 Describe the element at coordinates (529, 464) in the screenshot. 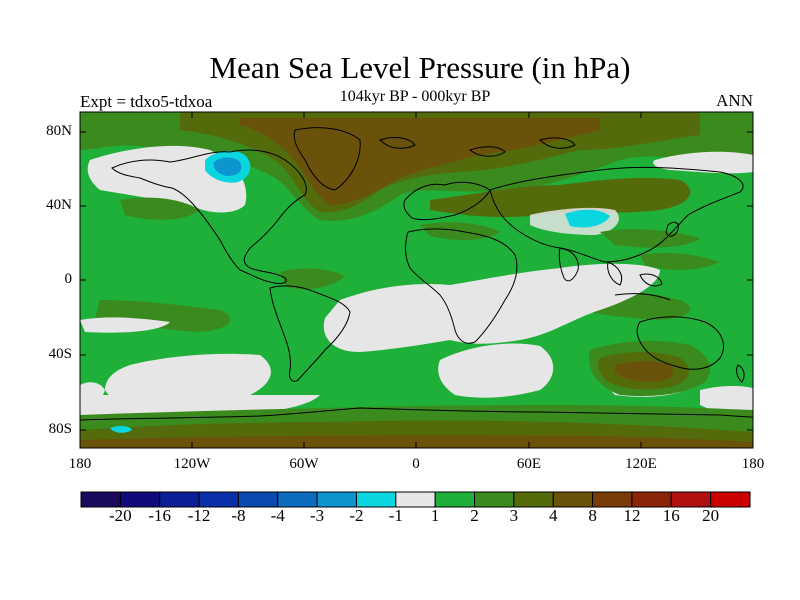

I see `x-tick-label: 60E` at that location.